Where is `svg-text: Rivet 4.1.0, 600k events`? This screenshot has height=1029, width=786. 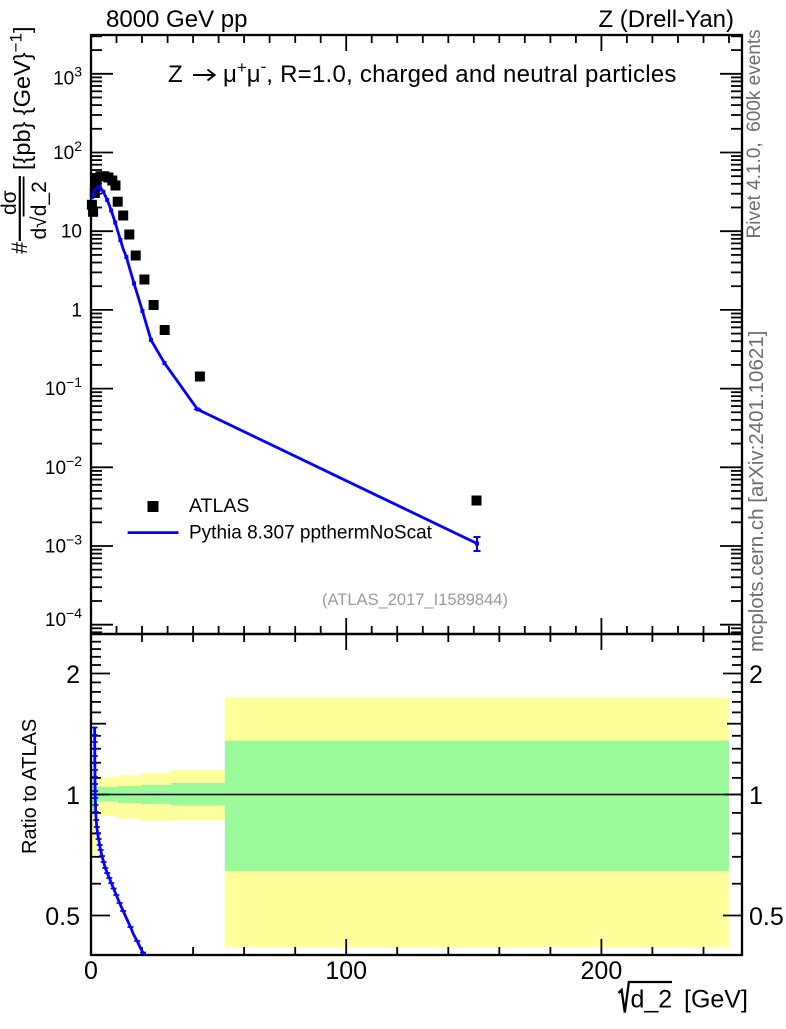 svg-text: Rivet 4.1.0, 600k events is located at coordinates (754, 133).